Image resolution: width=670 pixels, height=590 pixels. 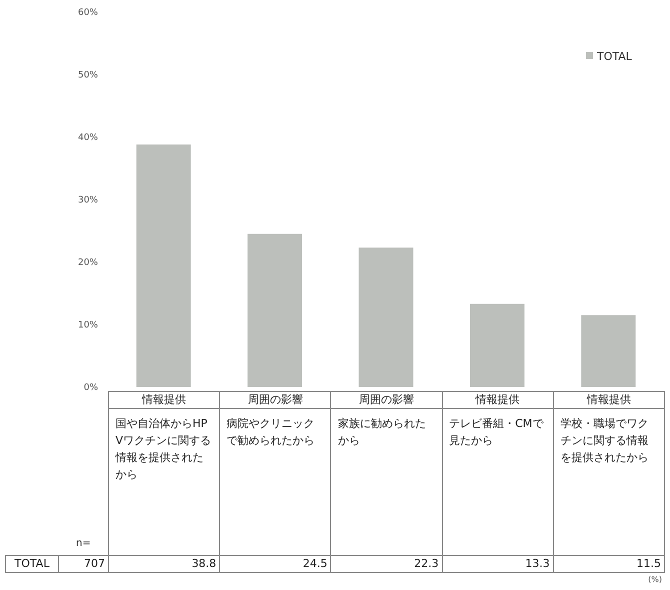 What do you see at coordinates (271, 432) in the screenshot?
I see `x-tick-label: 病院やクリニックで勧められたから` at bounding box center [271, 432].